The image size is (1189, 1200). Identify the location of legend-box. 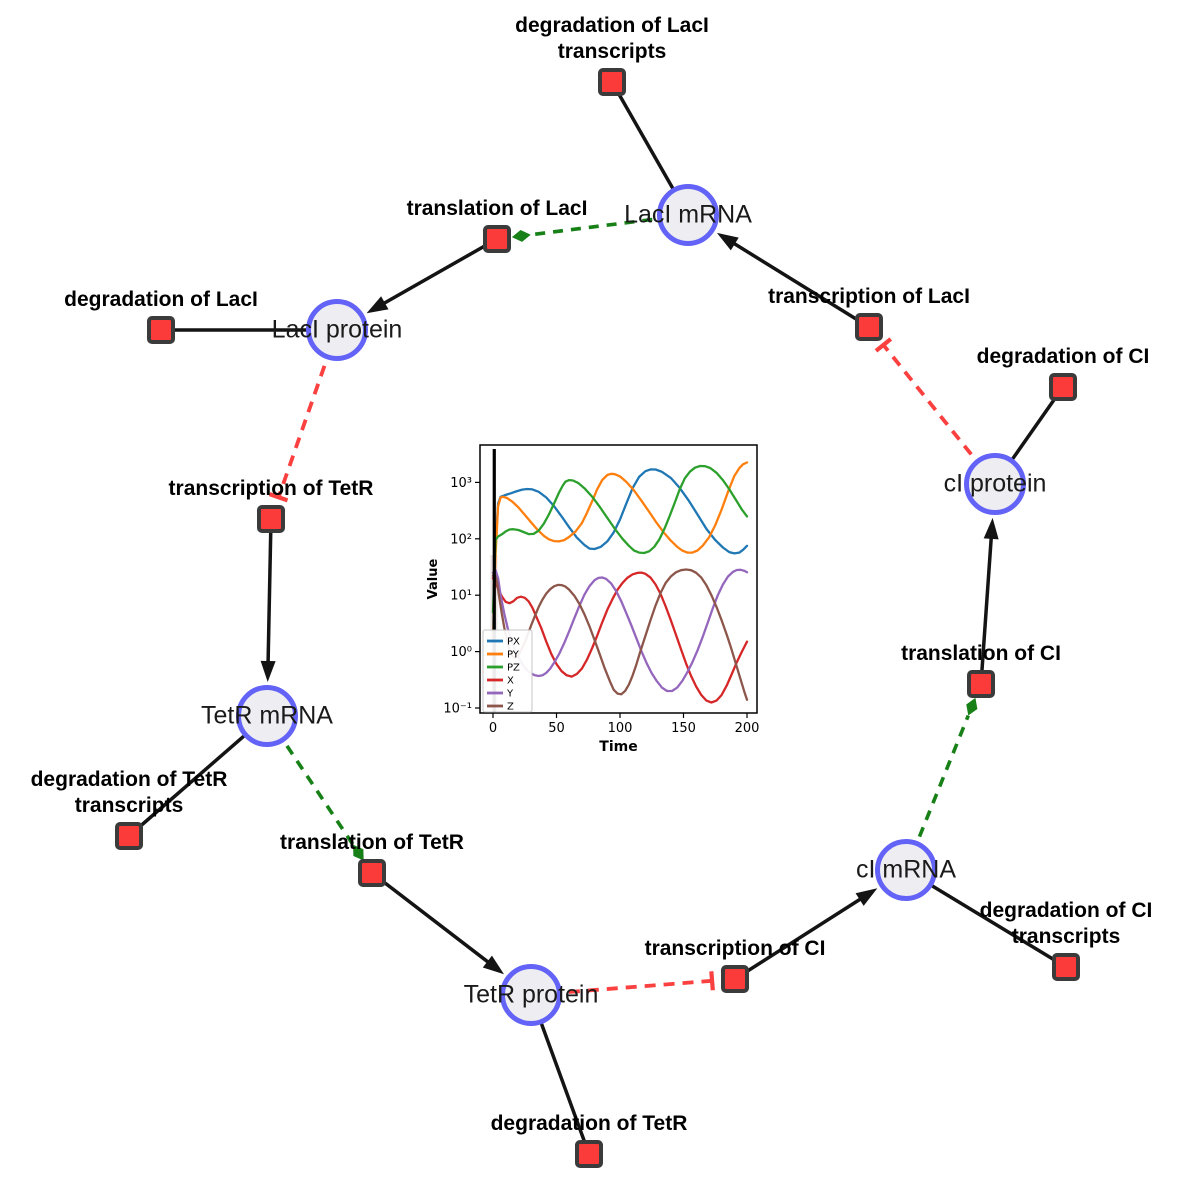
(507, 671).